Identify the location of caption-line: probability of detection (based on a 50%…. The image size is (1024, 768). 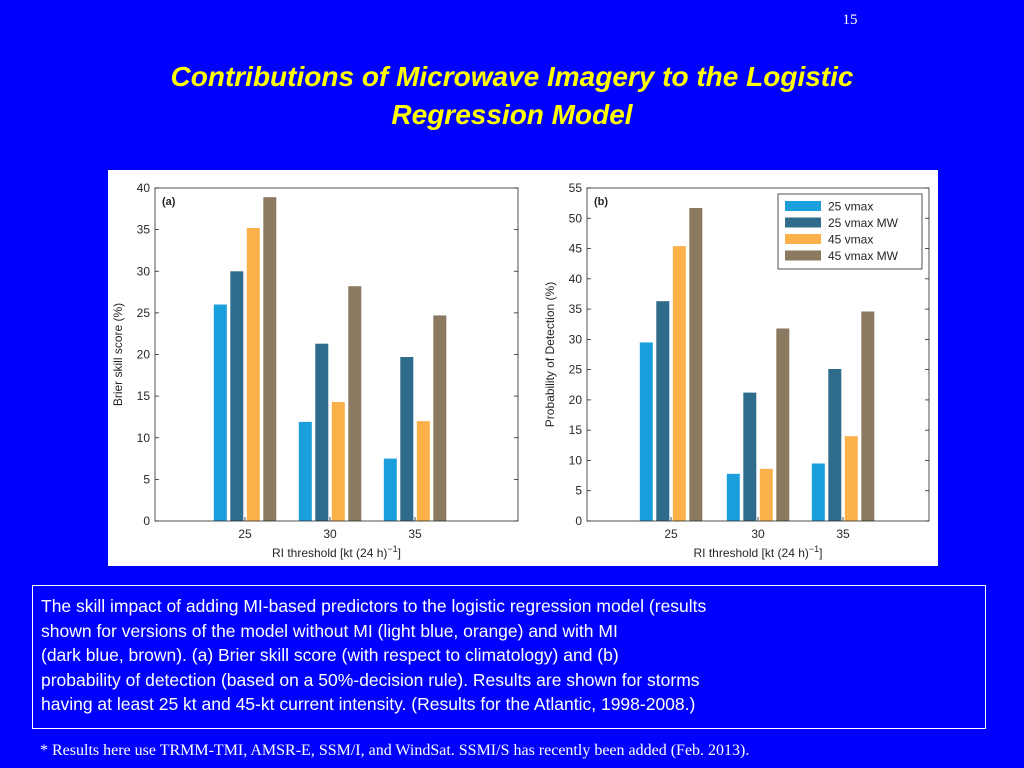
(370, 679).